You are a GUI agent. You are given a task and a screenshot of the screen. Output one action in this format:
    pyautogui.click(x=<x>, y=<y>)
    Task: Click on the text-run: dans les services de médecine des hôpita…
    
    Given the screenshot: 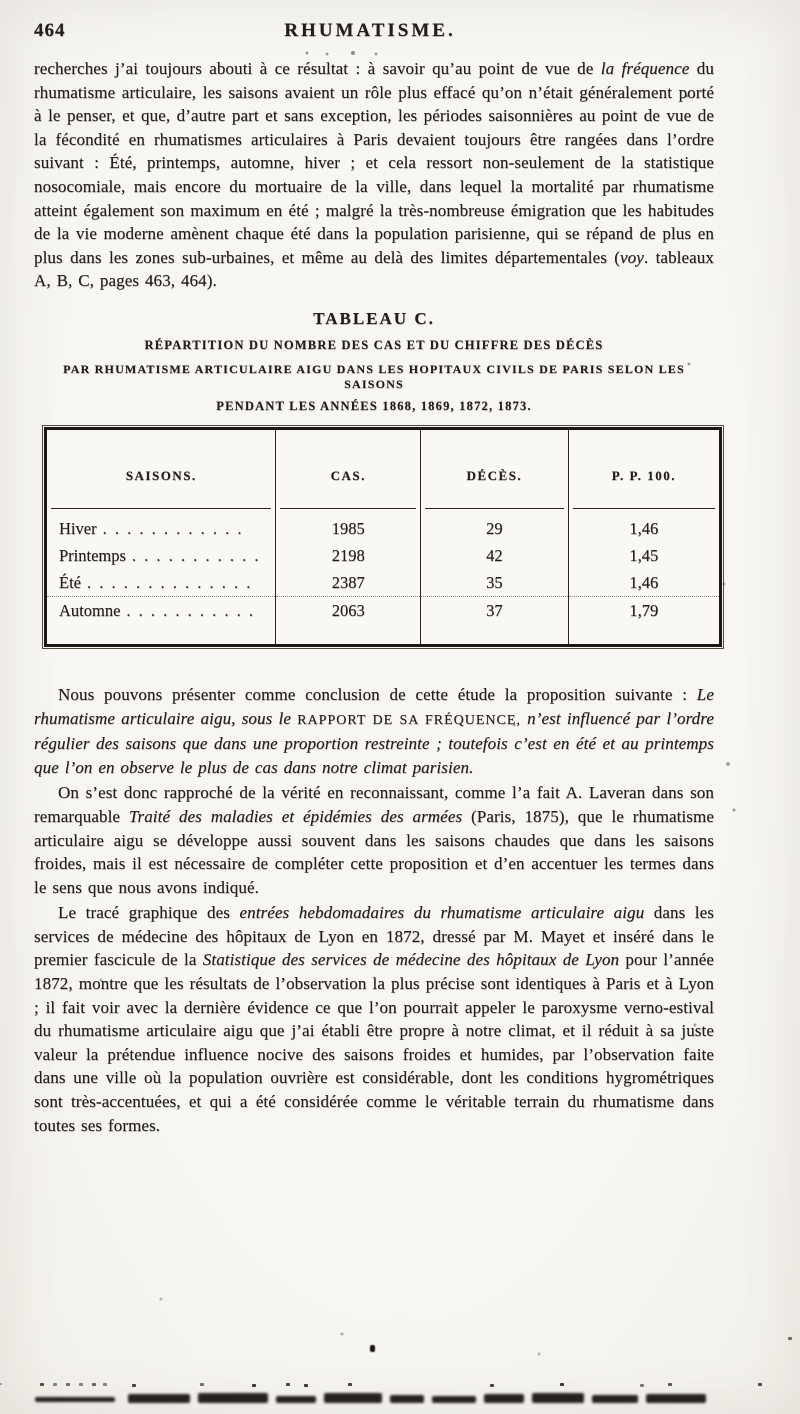 What is the action you would take?
    pyautogui.click(x=374, y=936)
    